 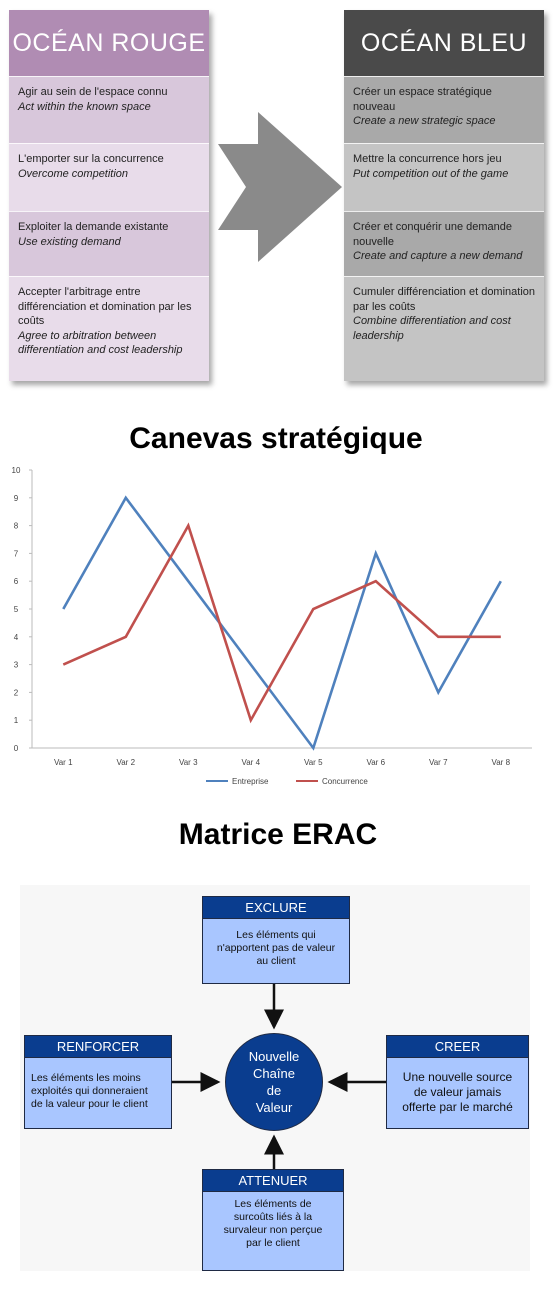 What do you see at coordinates (98, 1047) in the screenshot?
I see `renforcer-title: RENFORCER` at bounding box center [98, 1047].